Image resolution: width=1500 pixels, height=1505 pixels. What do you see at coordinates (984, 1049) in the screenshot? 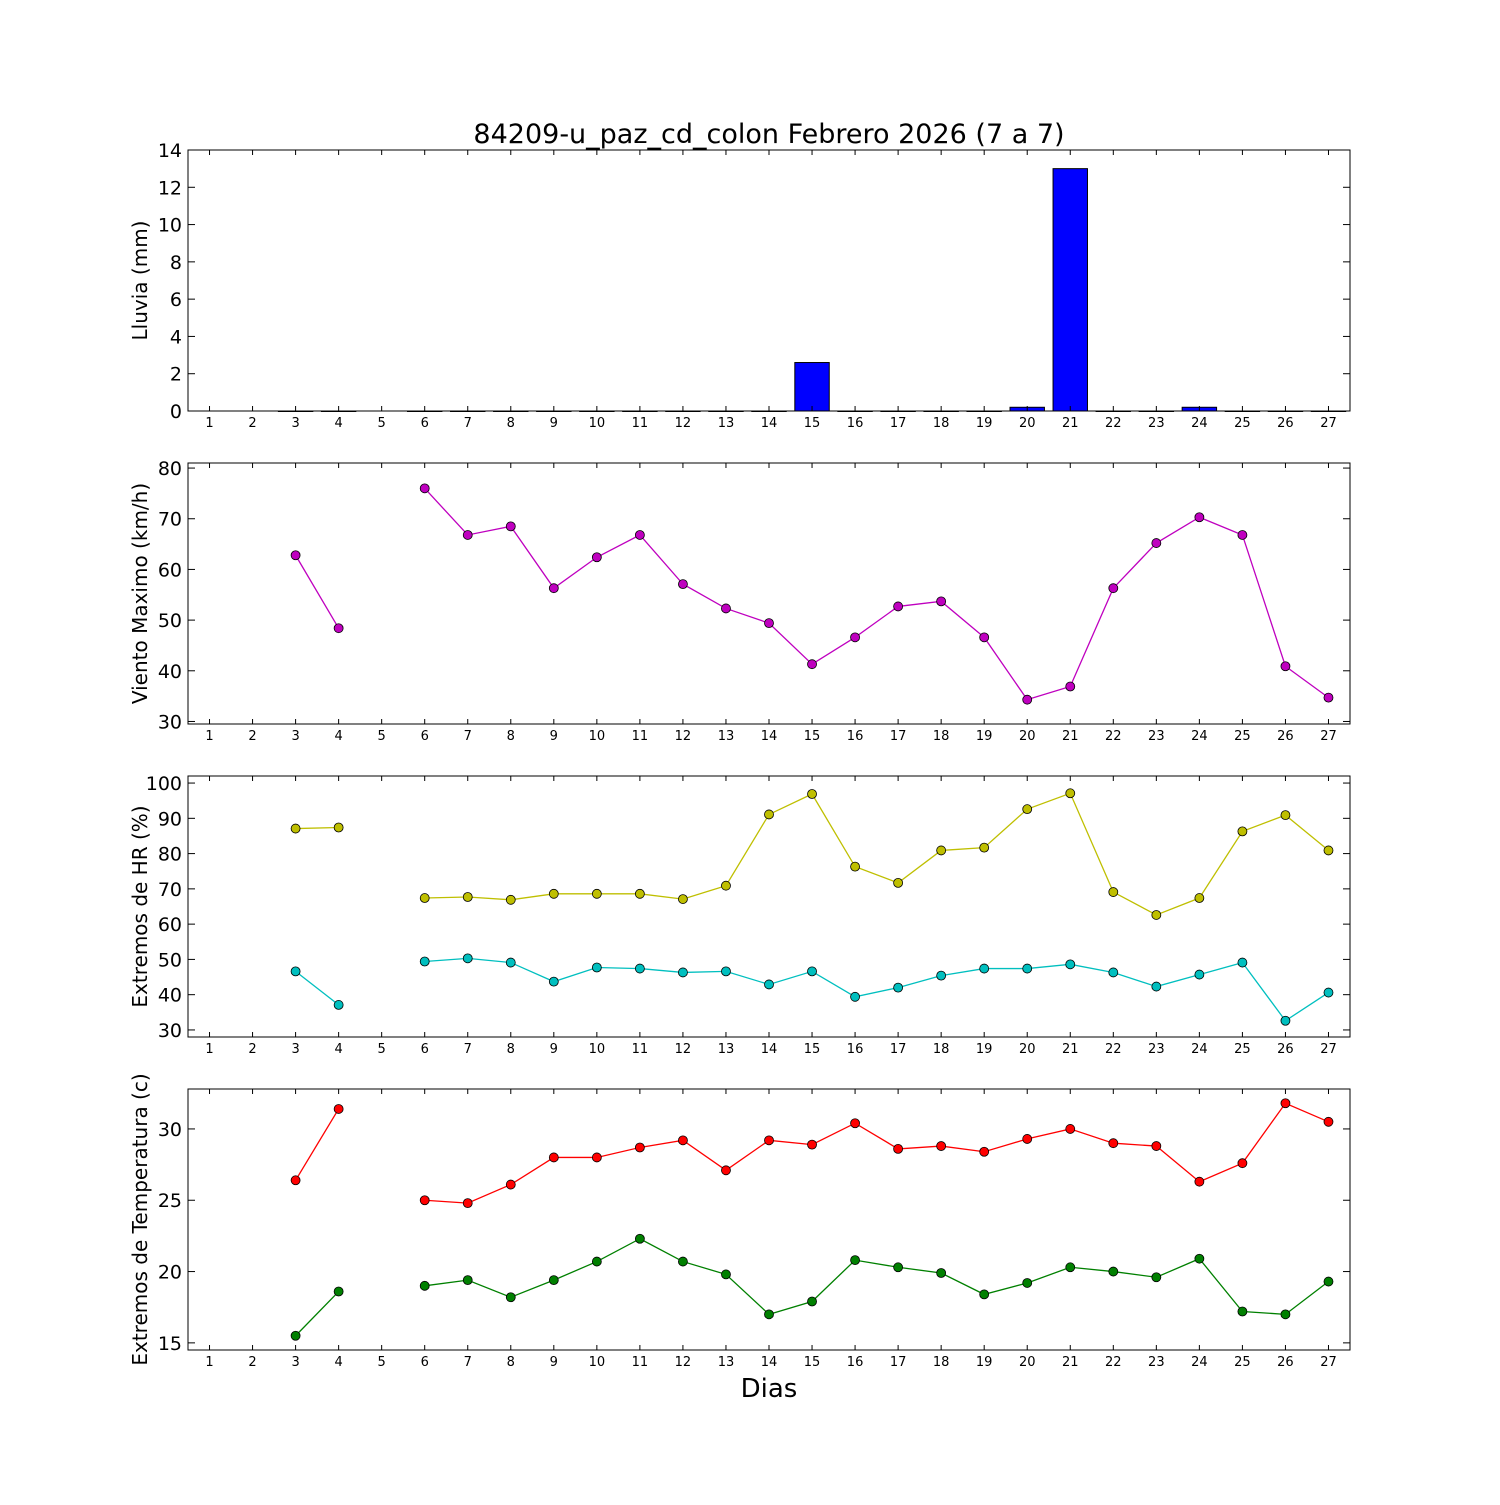
I see `x-tick-label-2-19: 19` at bounding box center [984, 1049].